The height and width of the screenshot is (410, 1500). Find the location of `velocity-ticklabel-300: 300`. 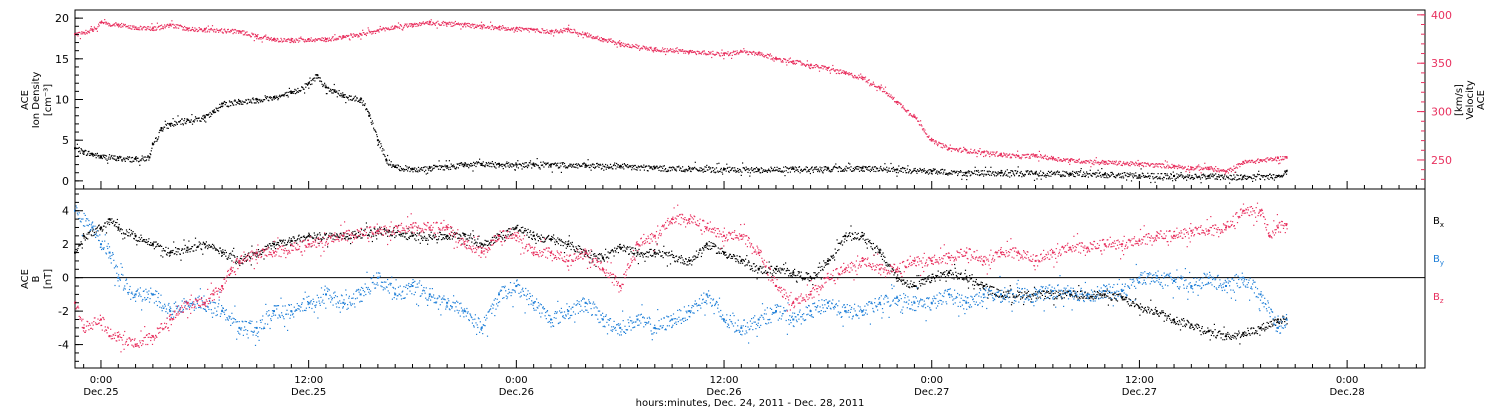

velocity-ticklabel-300: 300 is located at coordinates (1441, 112).